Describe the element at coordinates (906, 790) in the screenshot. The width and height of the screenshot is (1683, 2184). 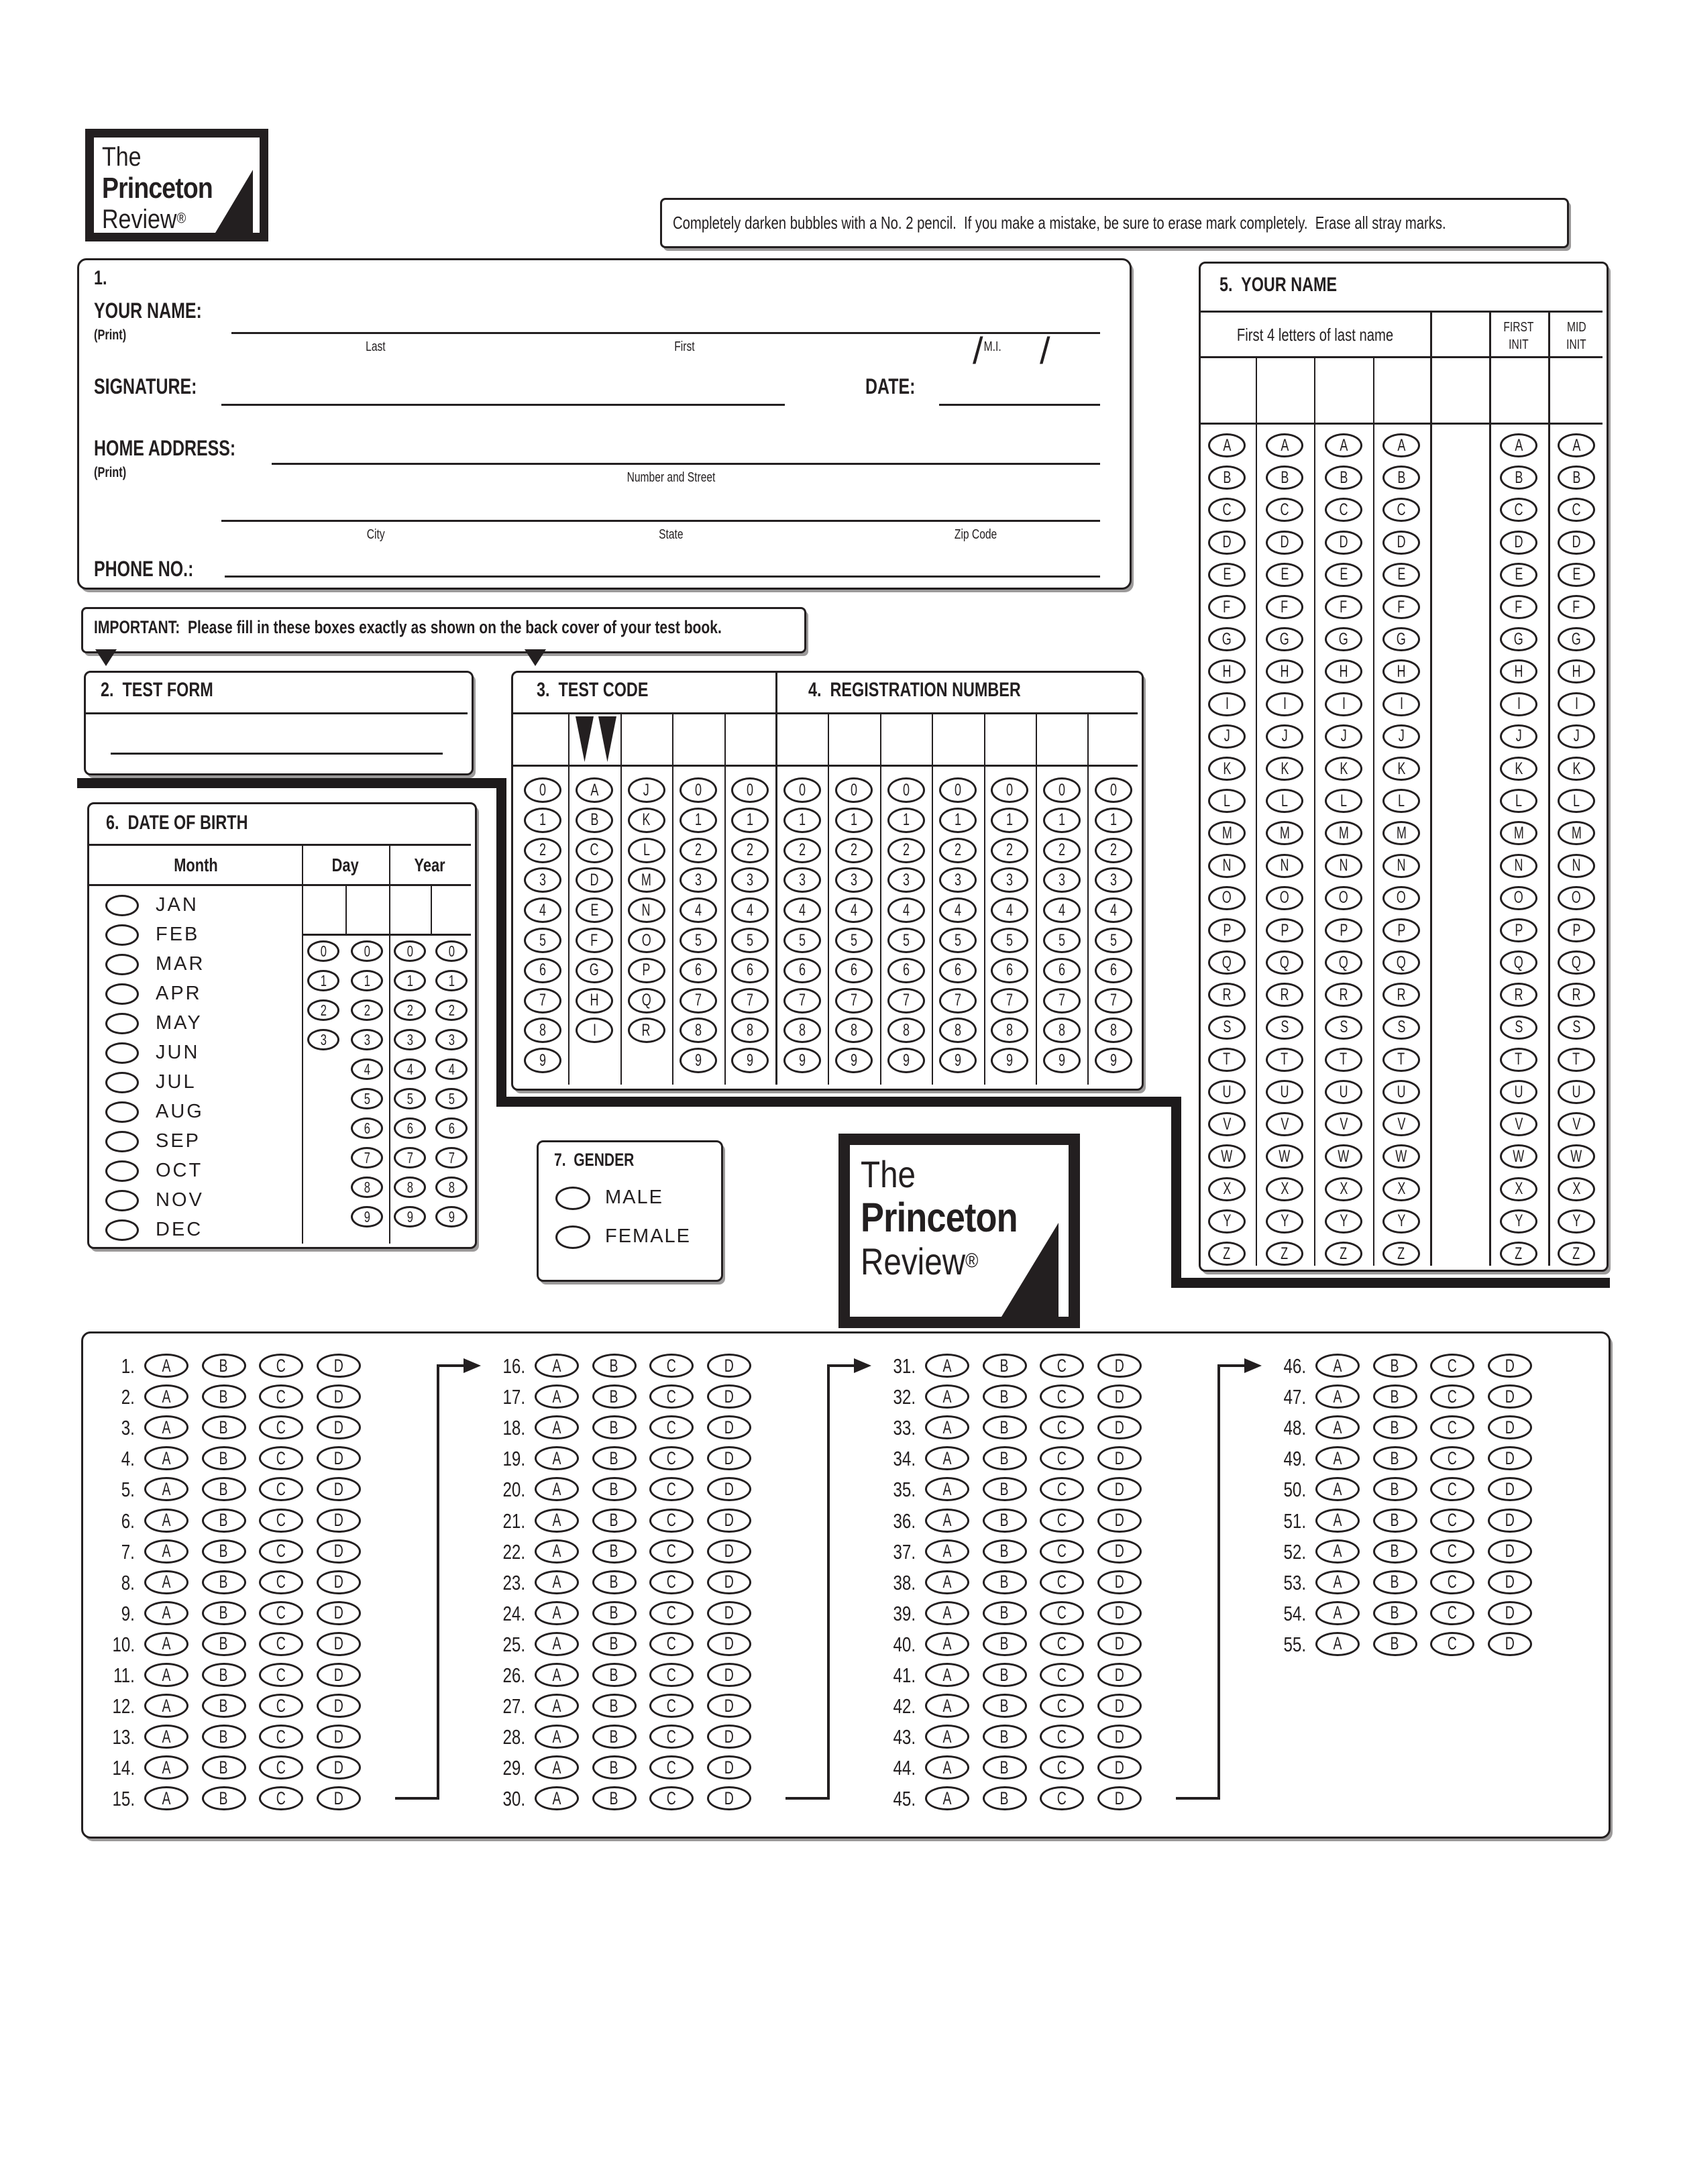
I see `registration-col3-bubble-0: 0` at that location.